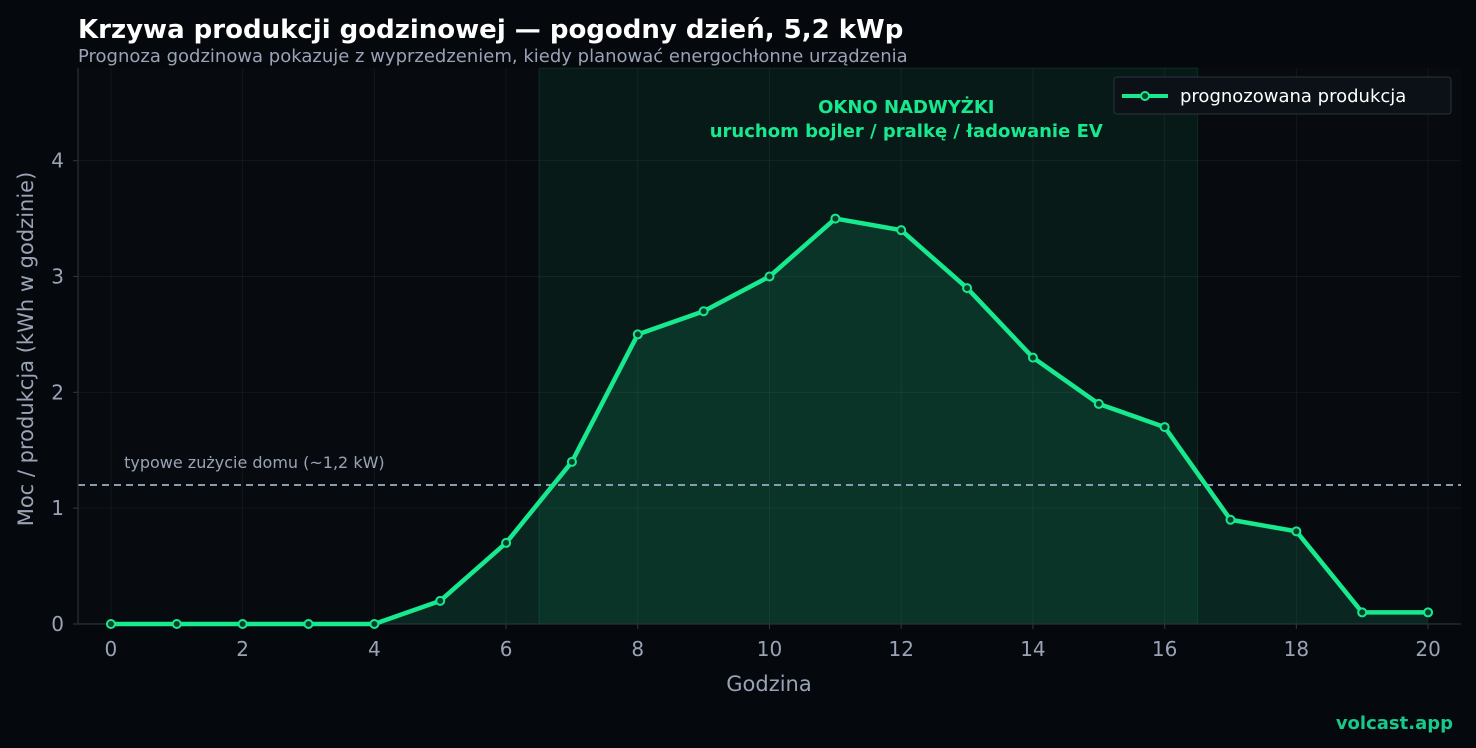  Describe the element at coordinates (906, 107) in the screenshot. I see `surplus-window-title: OKNO NADWYŻKI` at that location.